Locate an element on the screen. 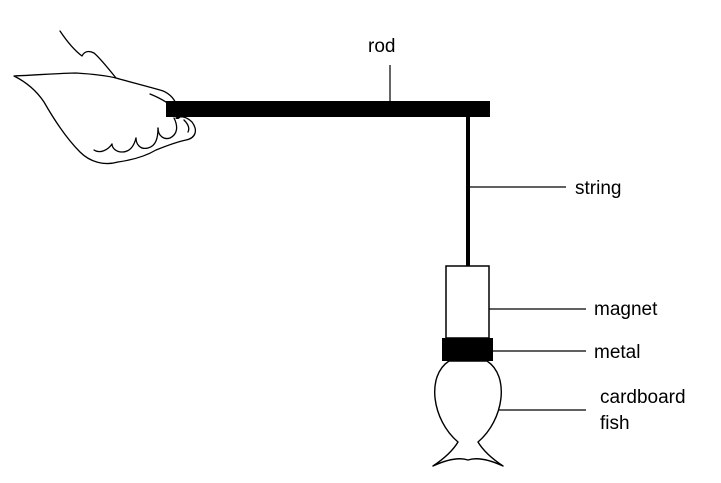  hand-finger-upper is located at coordinates (146, 91).